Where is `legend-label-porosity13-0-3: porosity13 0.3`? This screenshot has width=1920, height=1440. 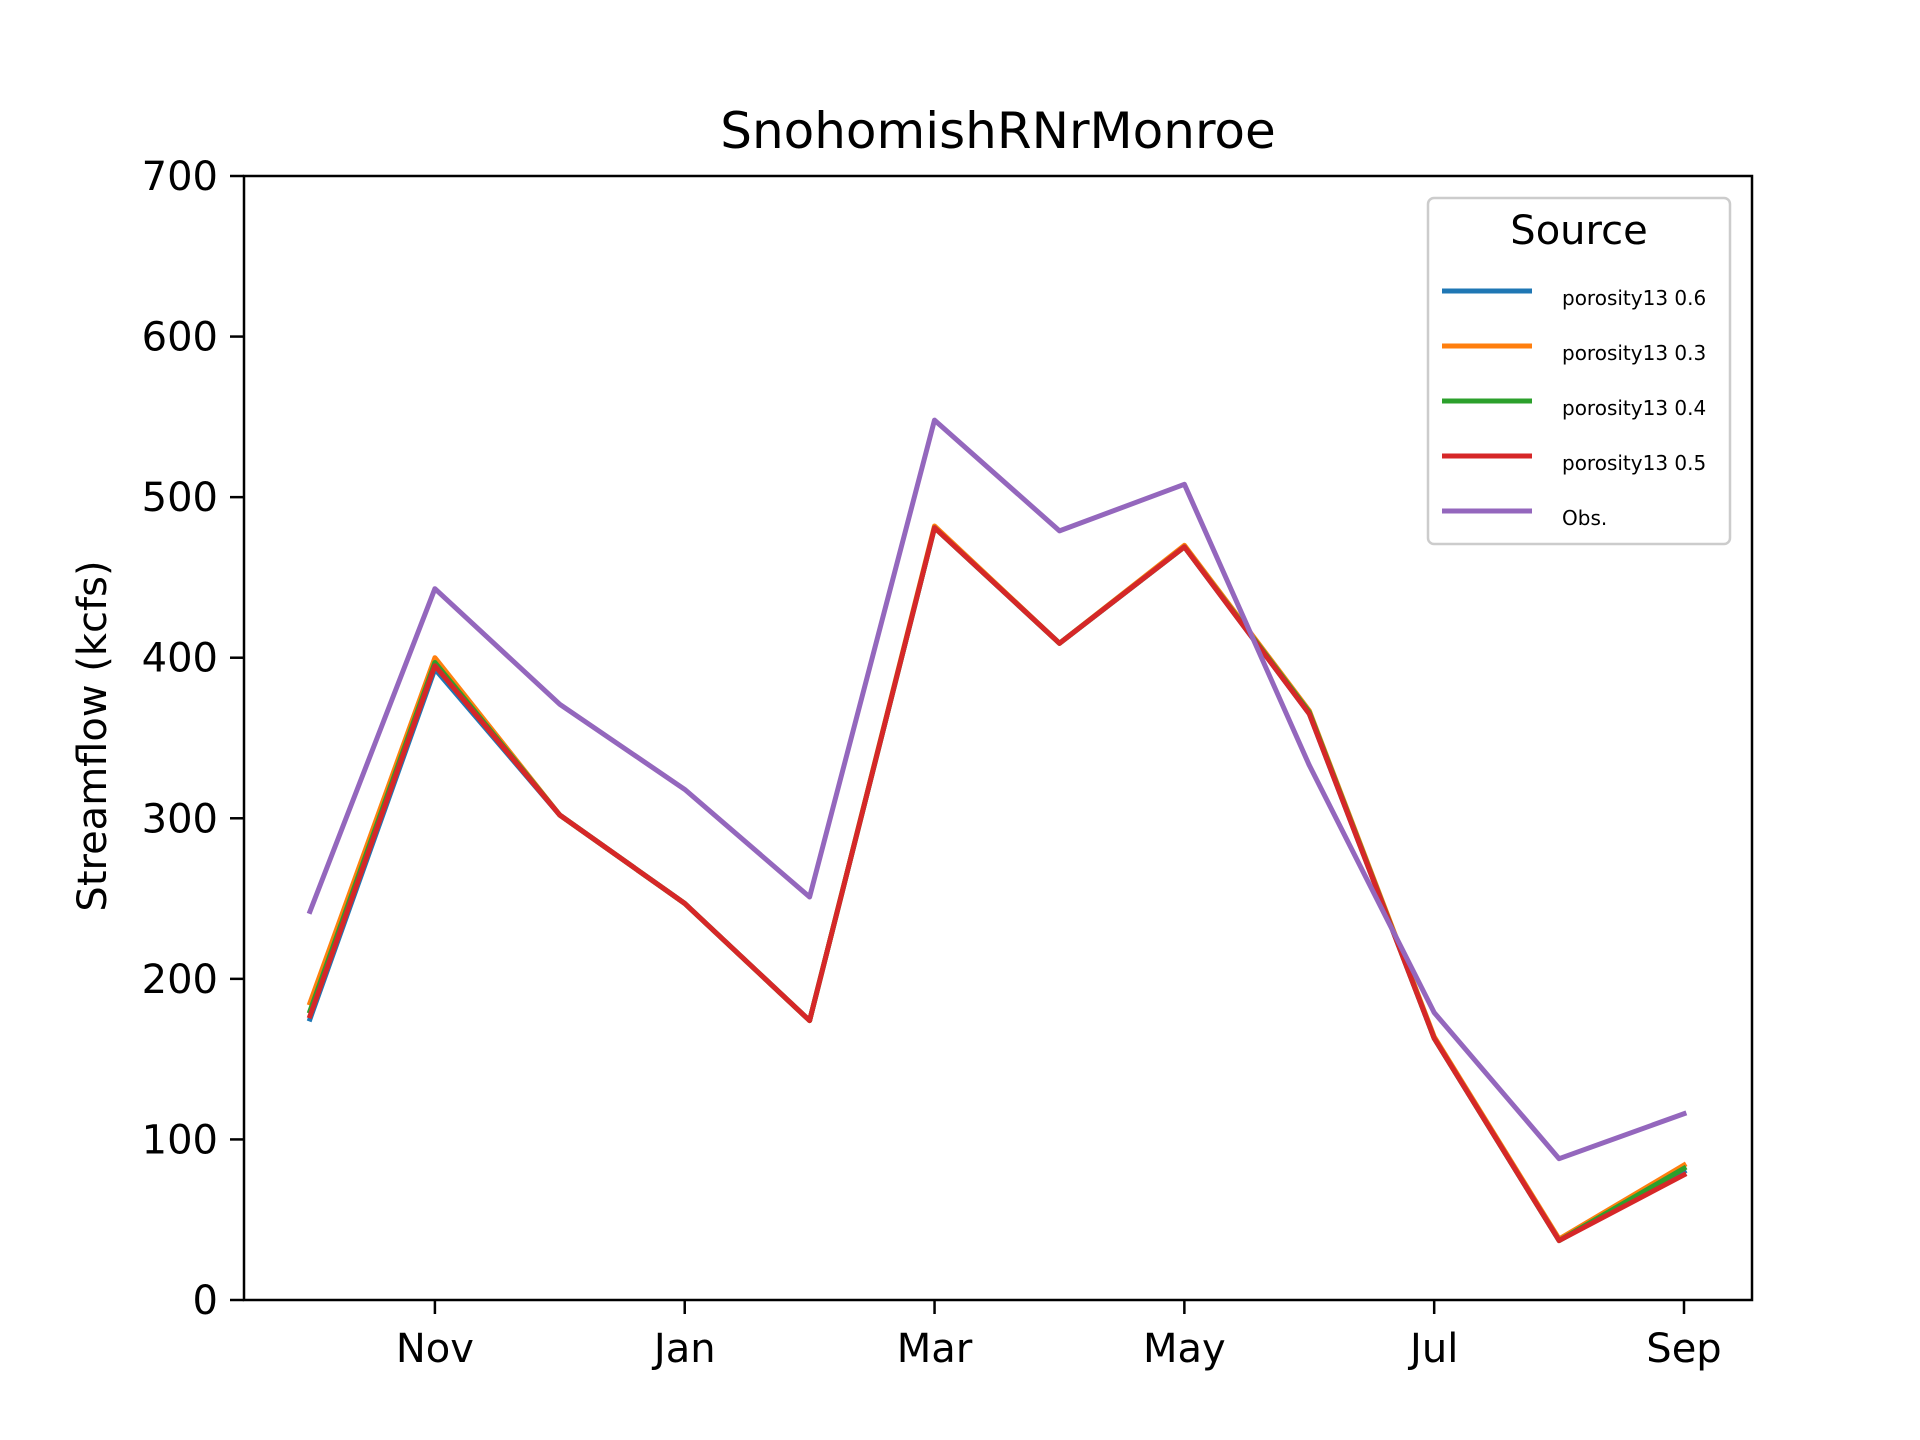 legend-label-porosity13-0-3: porosity13 0.3 is located at coordinates (1634, 353).